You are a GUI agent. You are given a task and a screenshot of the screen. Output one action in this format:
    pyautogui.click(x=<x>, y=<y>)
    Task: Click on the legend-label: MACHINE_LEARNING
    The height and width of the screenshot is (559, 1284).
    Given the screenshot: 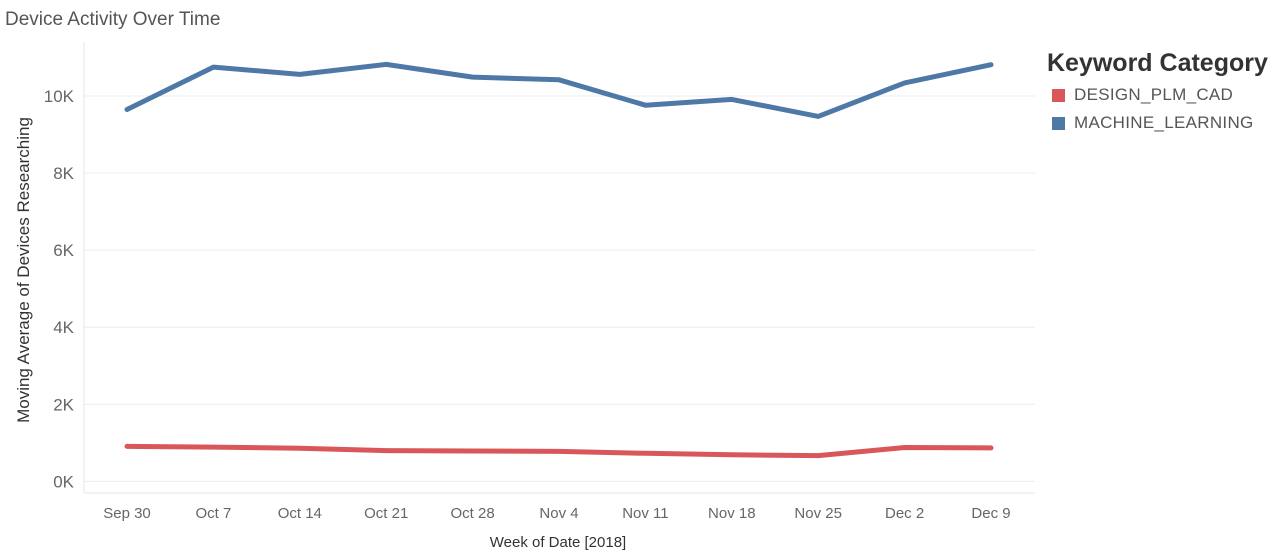 What is the action you would take?
    pyautogui.click(x=1164, y=122)
    